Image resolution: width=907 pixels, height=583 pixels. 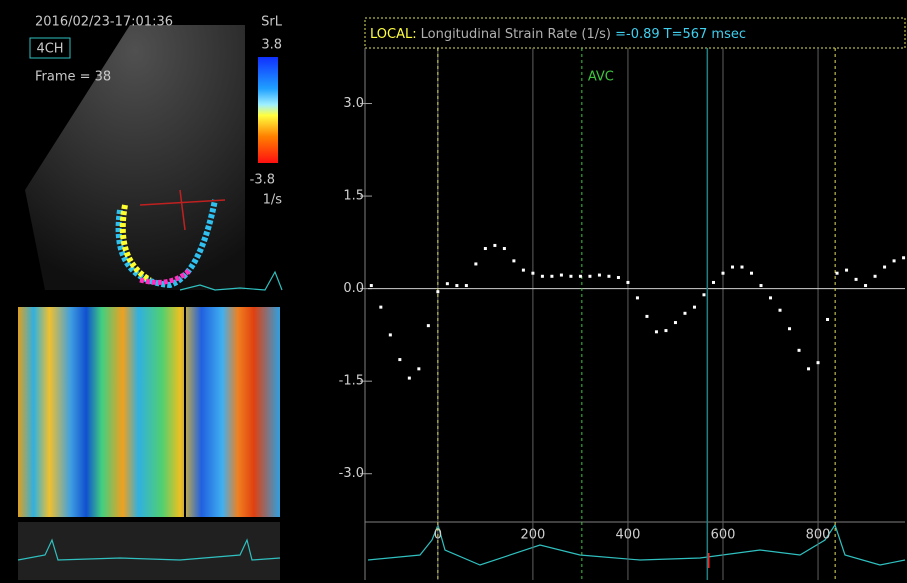 What do you see at coordinates (532, 535) in the screenshot?
I see `x-tick-label: 200` at bounding box center [532, 535].